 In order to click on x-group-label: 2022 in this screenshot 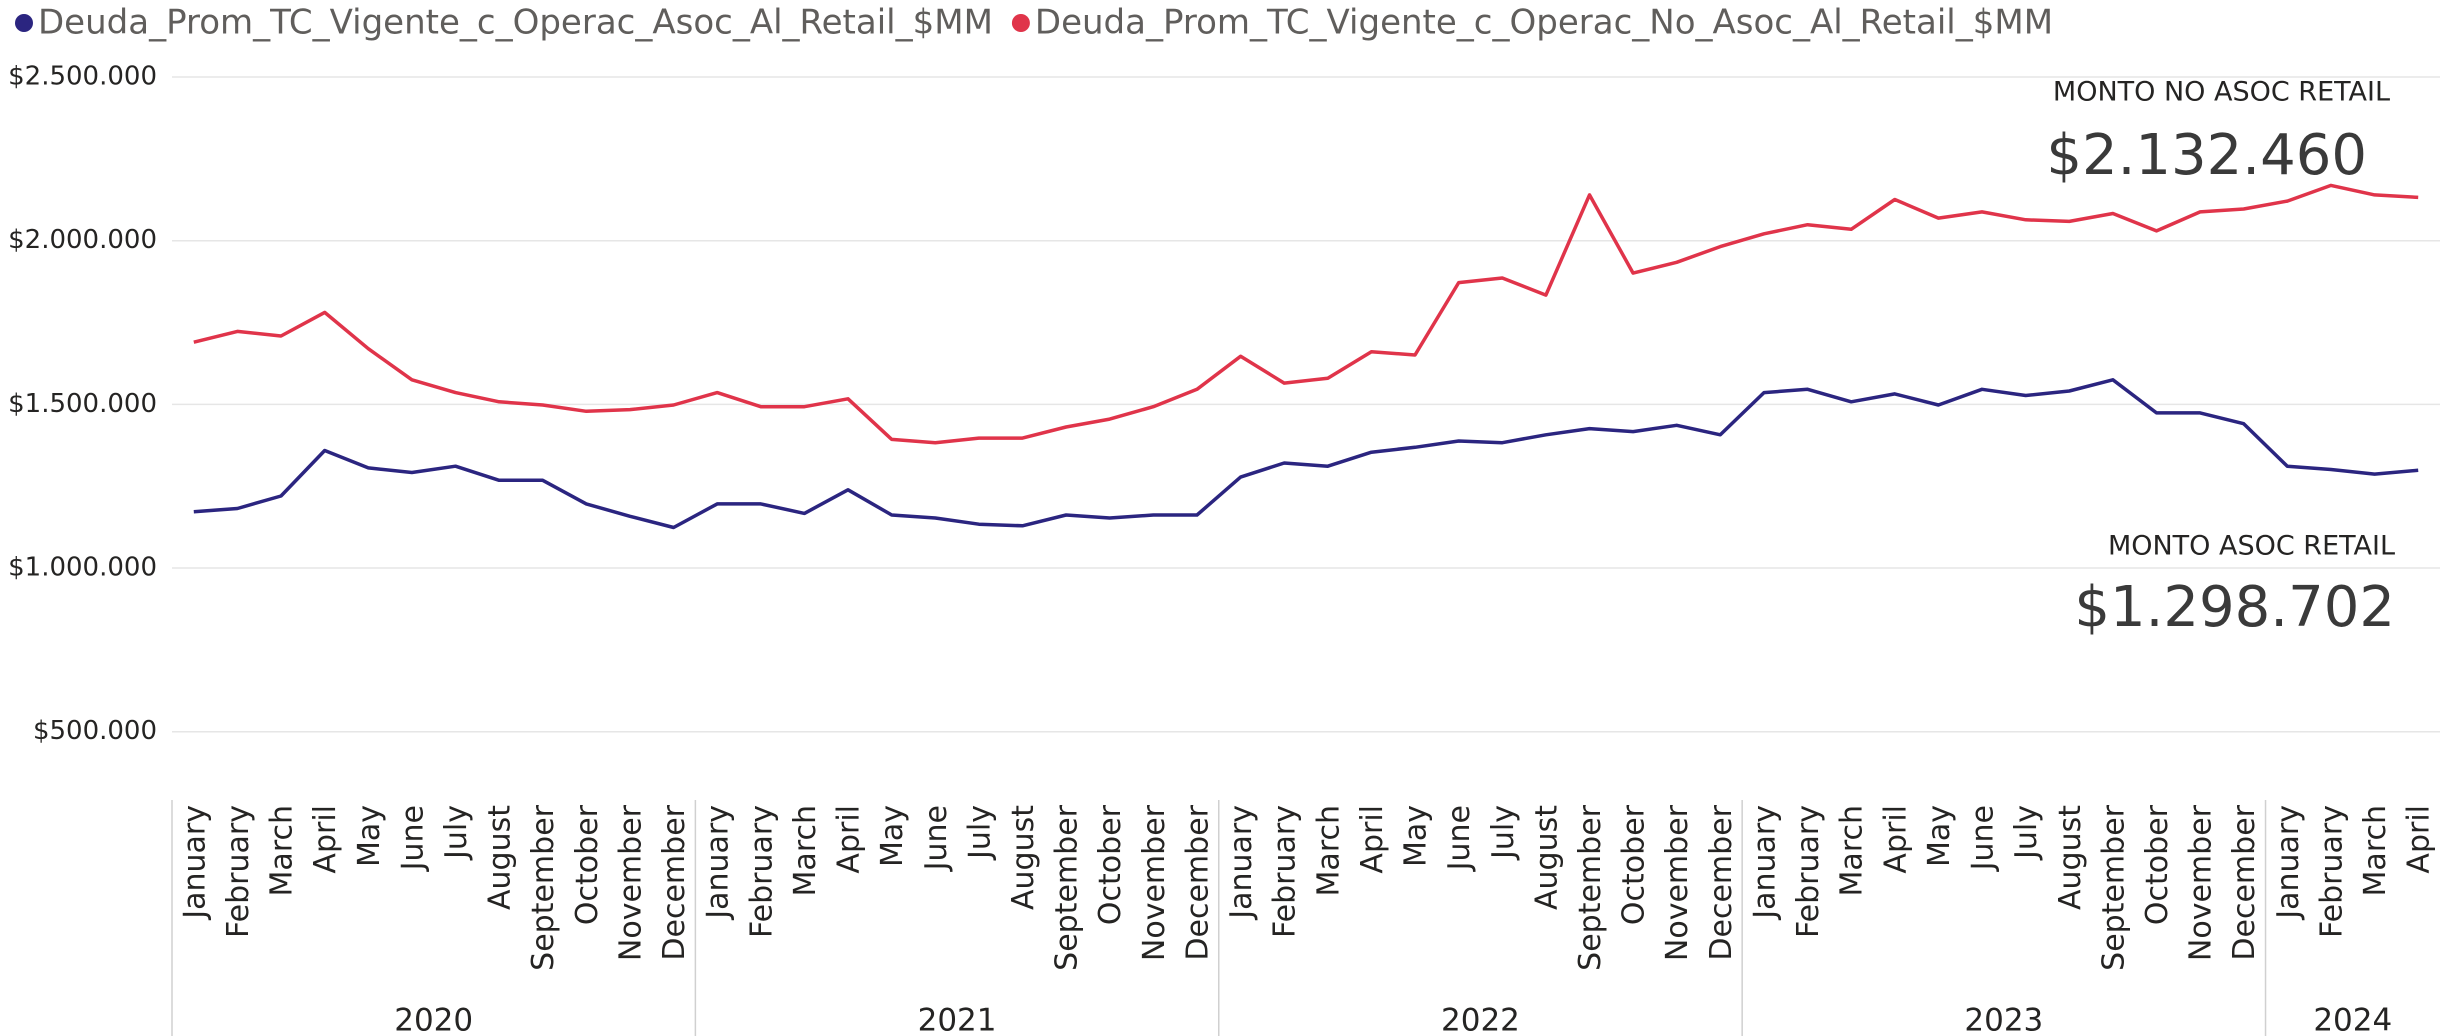, I will do `click(1480, 1019)`.